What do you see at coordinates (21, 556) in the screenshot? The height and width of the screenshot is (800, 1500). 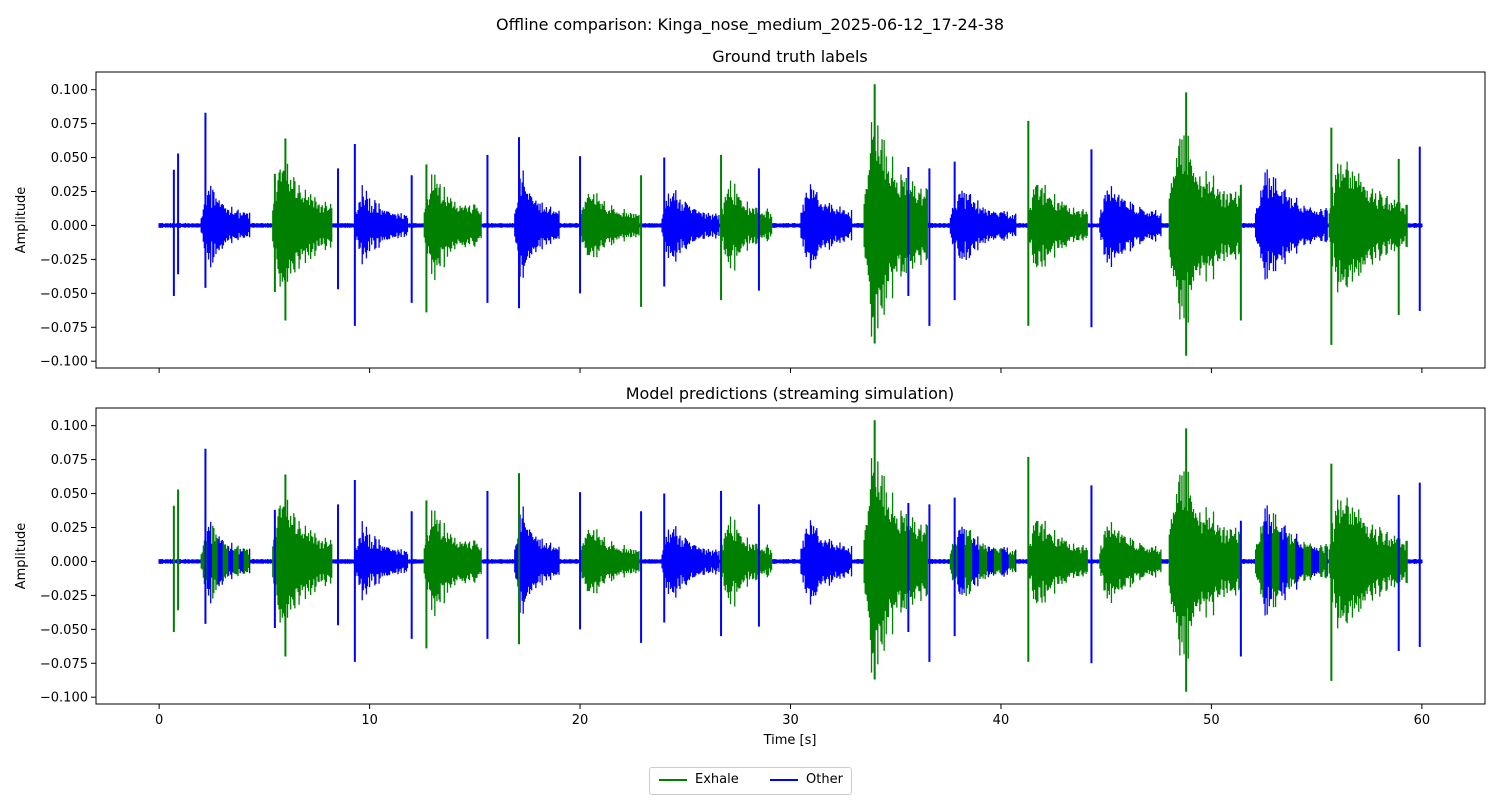 I see `ylabel-predictions: Amplitude` at bounding box center [21, 556].